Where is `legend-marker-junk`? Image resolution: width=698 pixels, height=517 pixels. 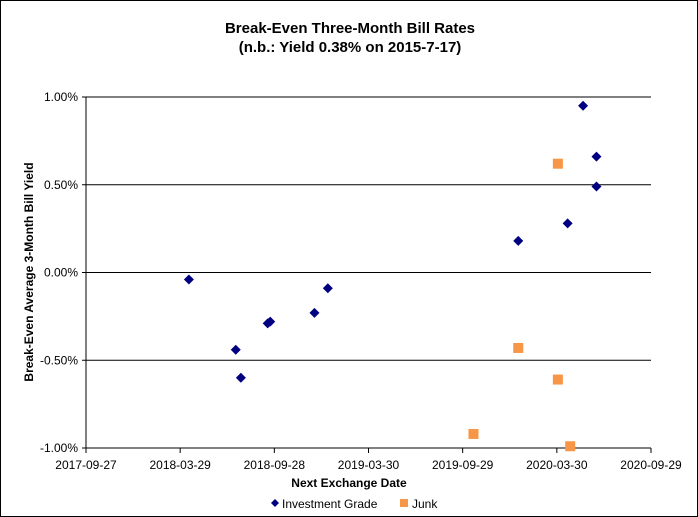 legend-marker-junk is located at coordinates (404, 503).